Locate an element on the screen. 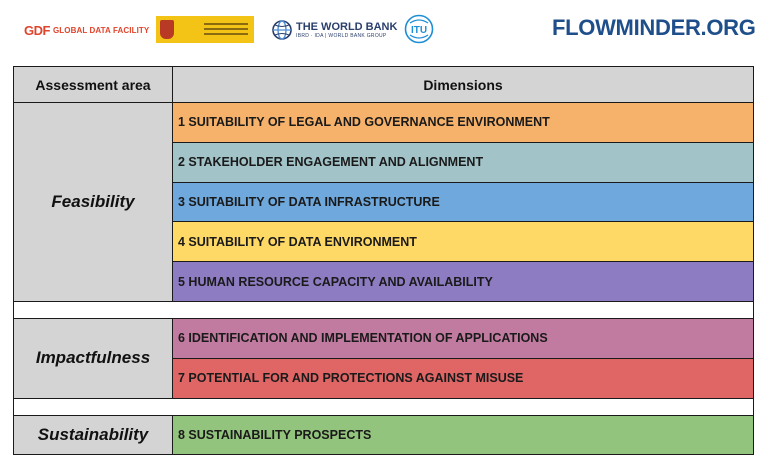 Image resolution: width=768 pixels, height=472 pixels. header-assessment-area: Assessment area is located at coordinates (93, 84).